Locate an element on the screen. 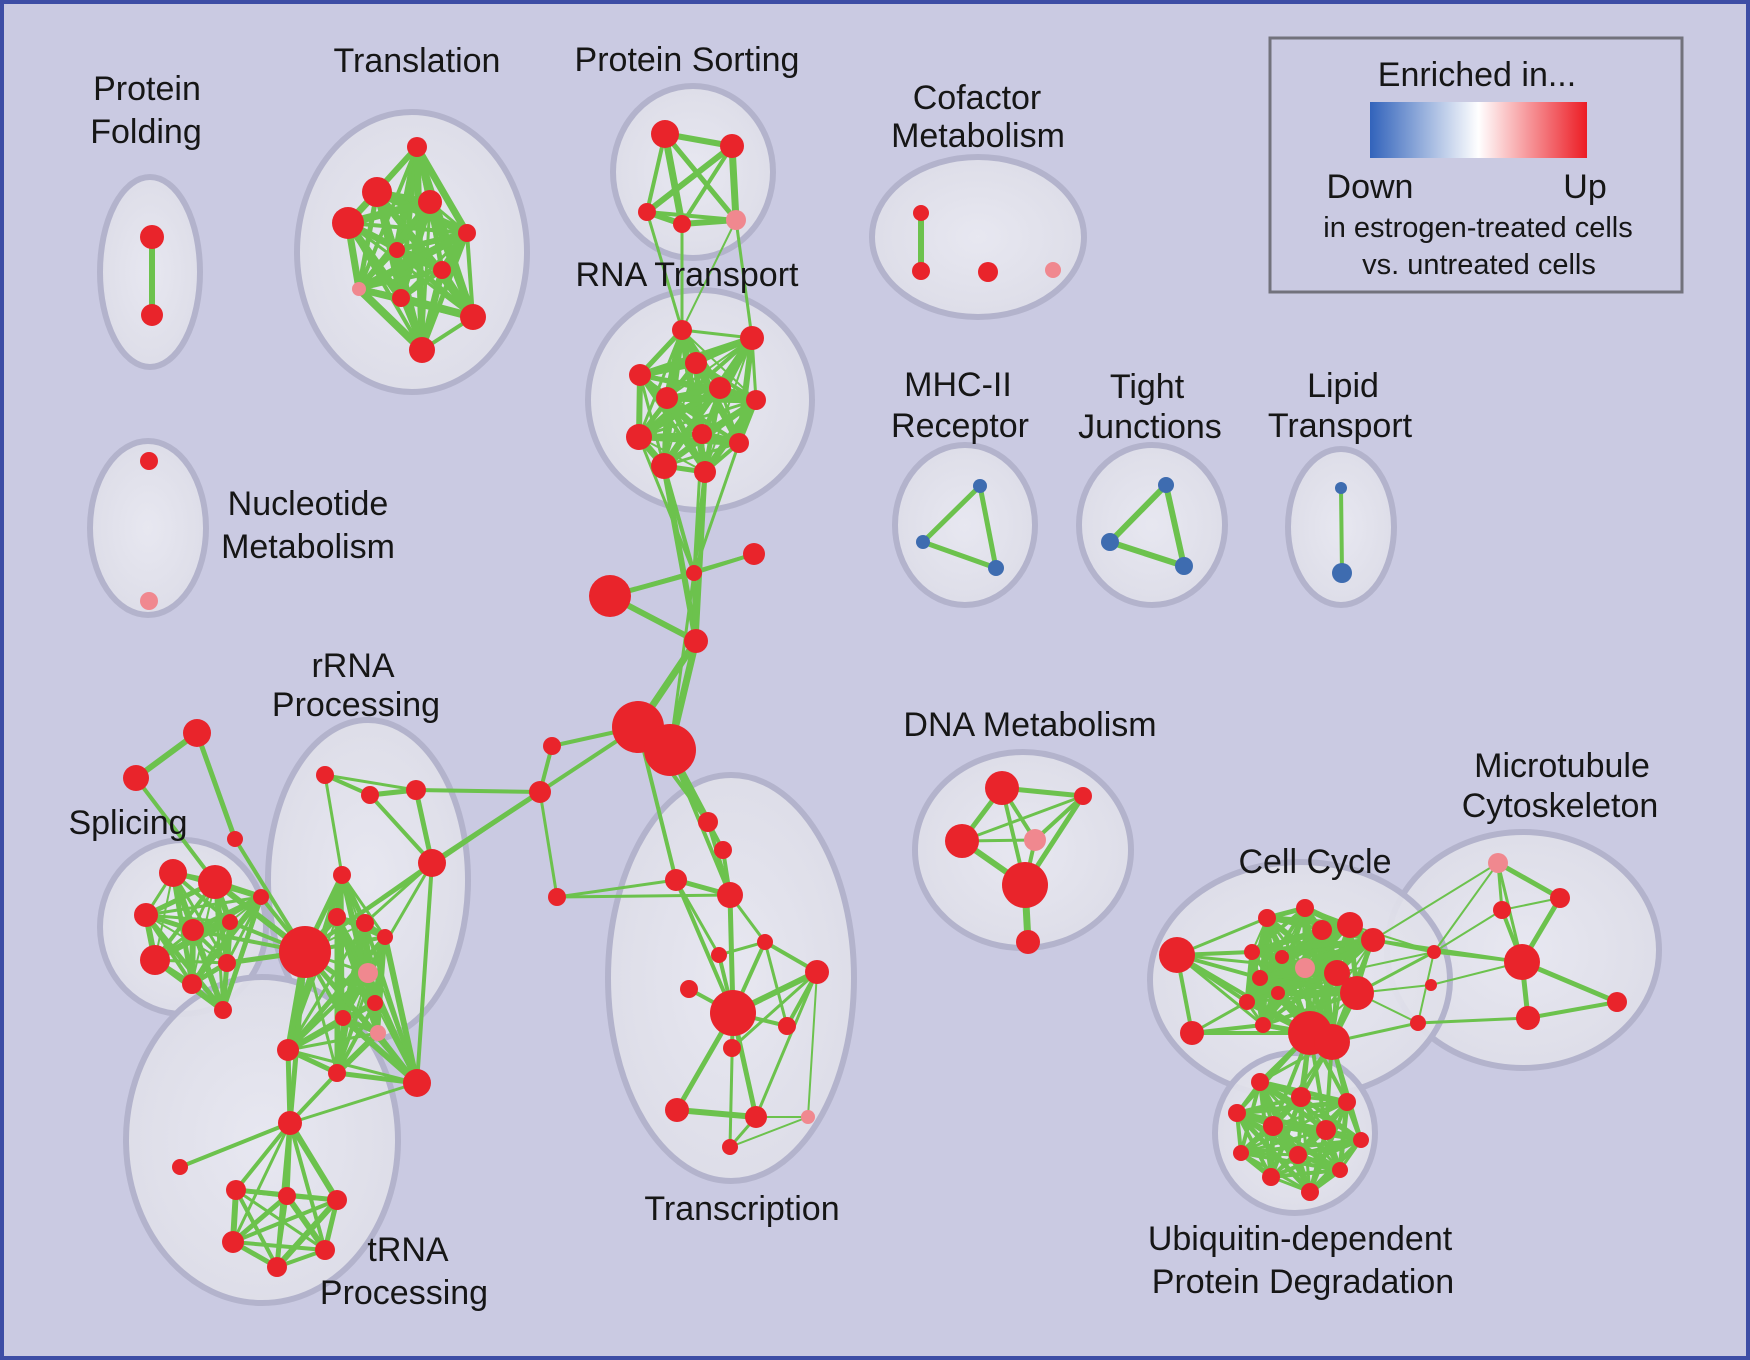 The image size is (1750, 1360). legend-subtitle-line2: vs. untreated cells is located at coordinates (1479, 265).